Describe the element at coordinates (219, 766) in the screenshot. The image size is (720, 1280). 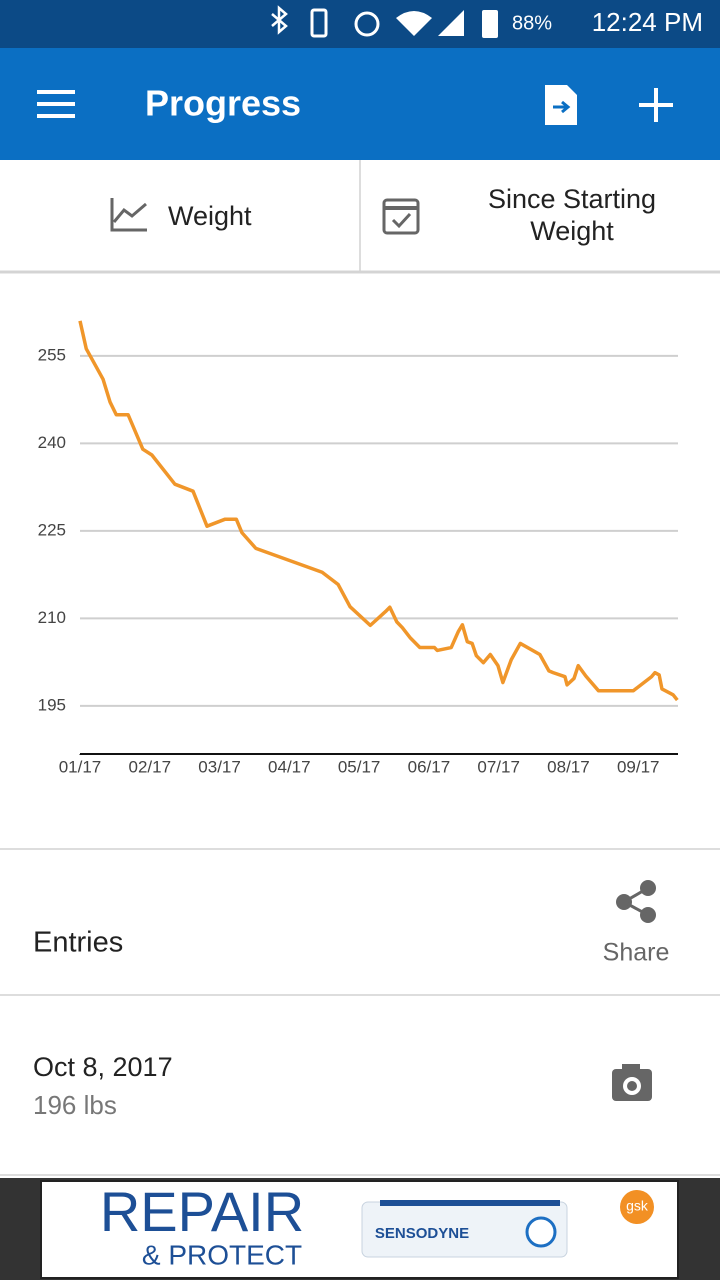
I see `x-tick-label: 03/17` at that location.